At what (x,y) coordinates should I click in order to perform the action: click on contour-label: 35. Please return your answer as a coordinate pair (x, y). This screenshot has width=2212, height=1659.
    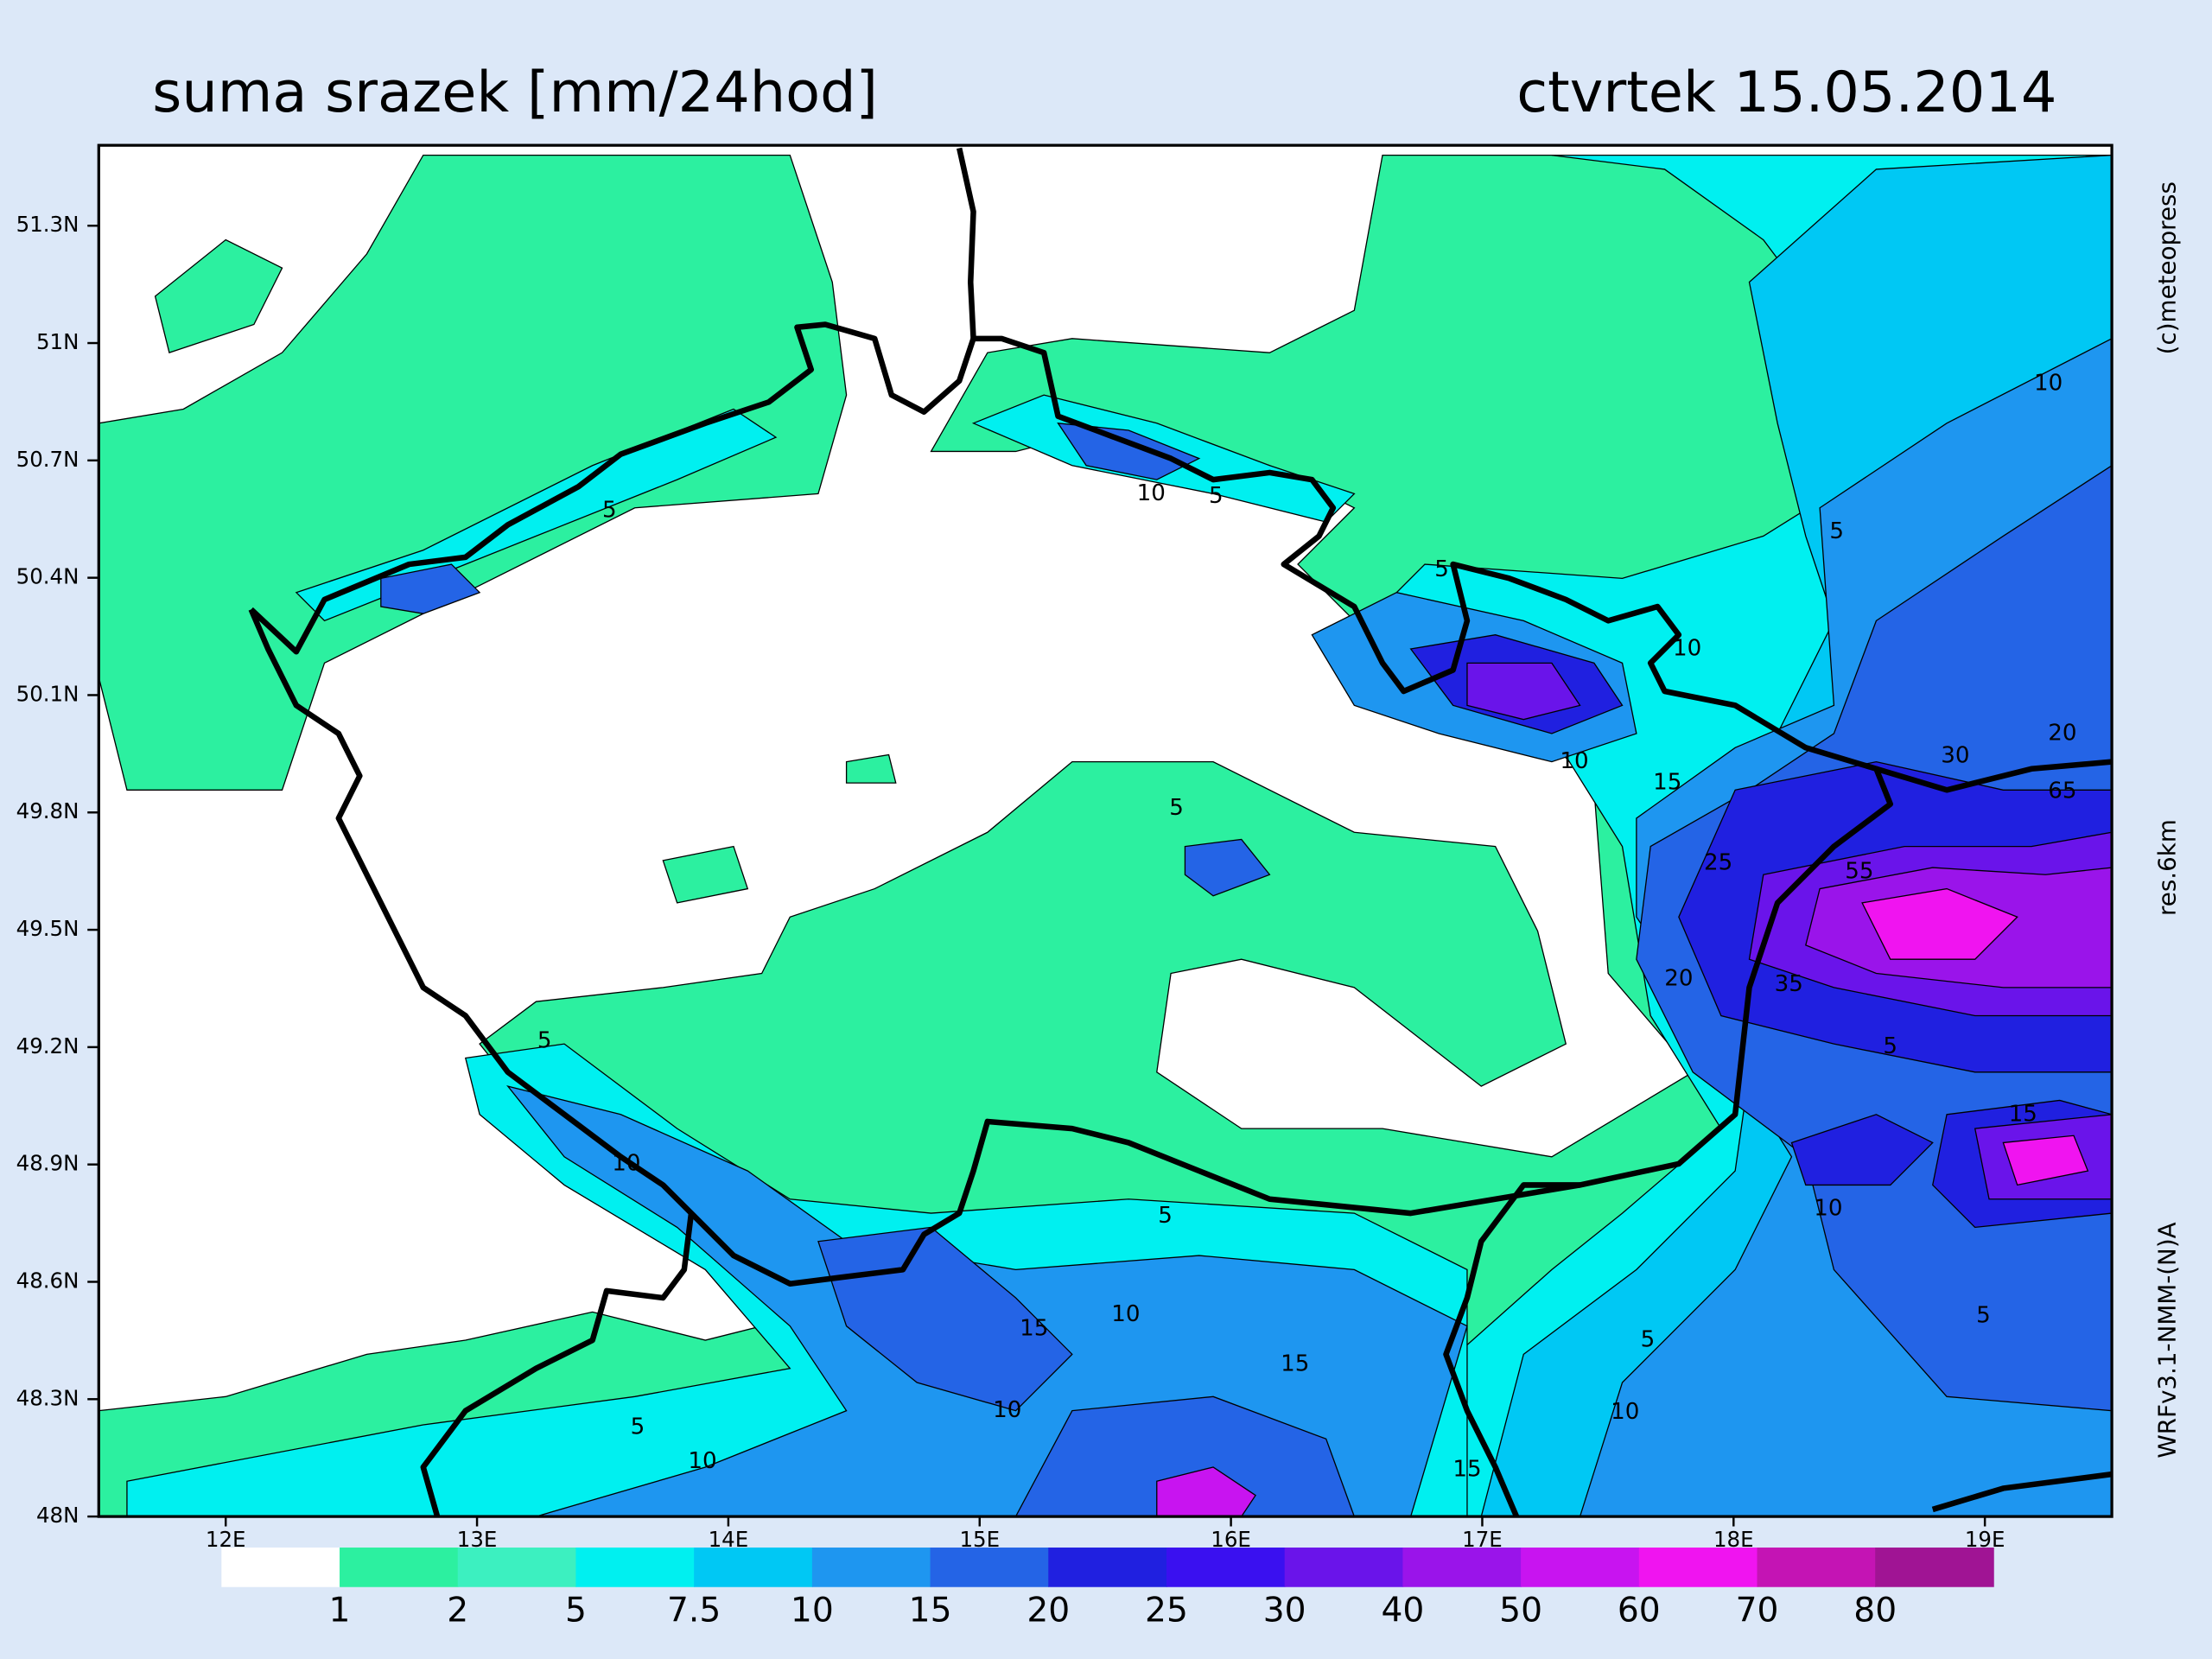
    Looking at the image, I should click on (1789, 984).